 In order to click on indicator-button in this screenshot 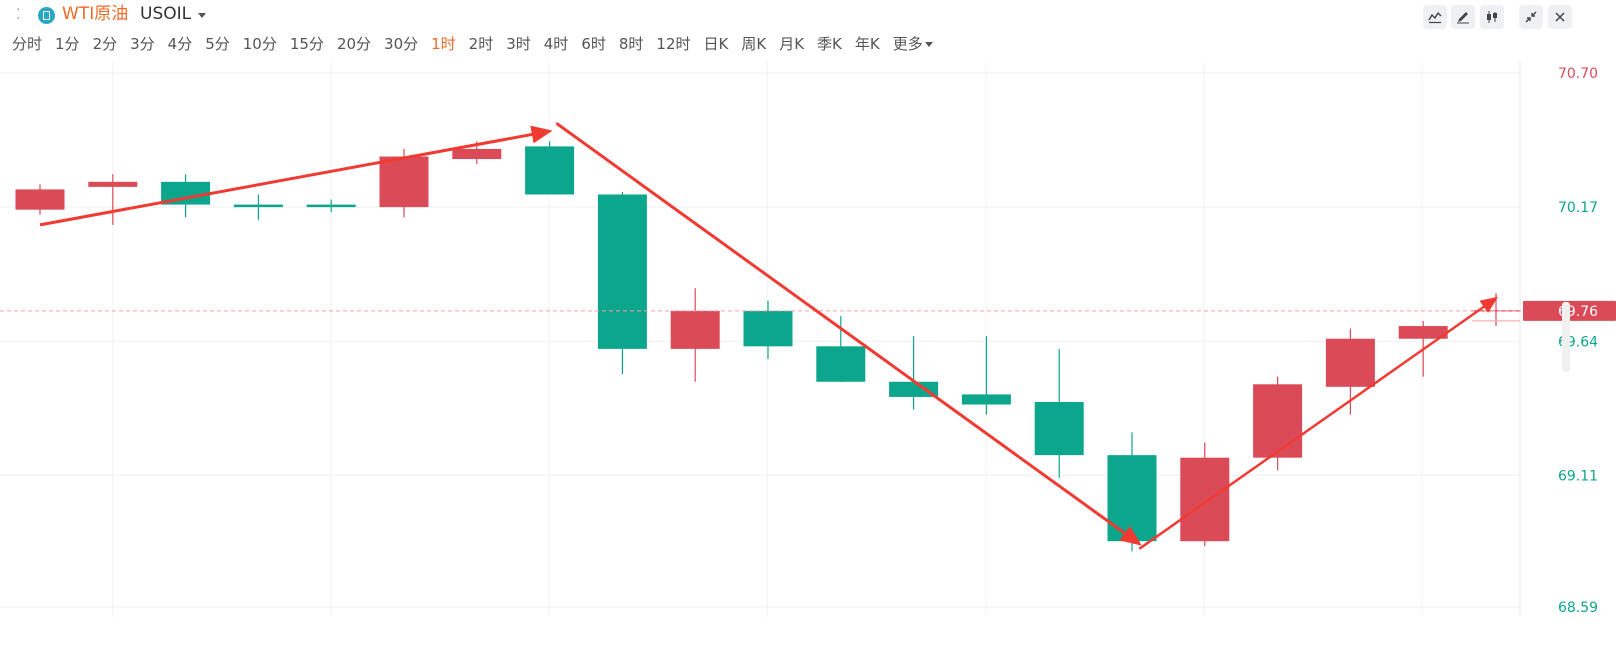, I will do `click(1435, 17)`.